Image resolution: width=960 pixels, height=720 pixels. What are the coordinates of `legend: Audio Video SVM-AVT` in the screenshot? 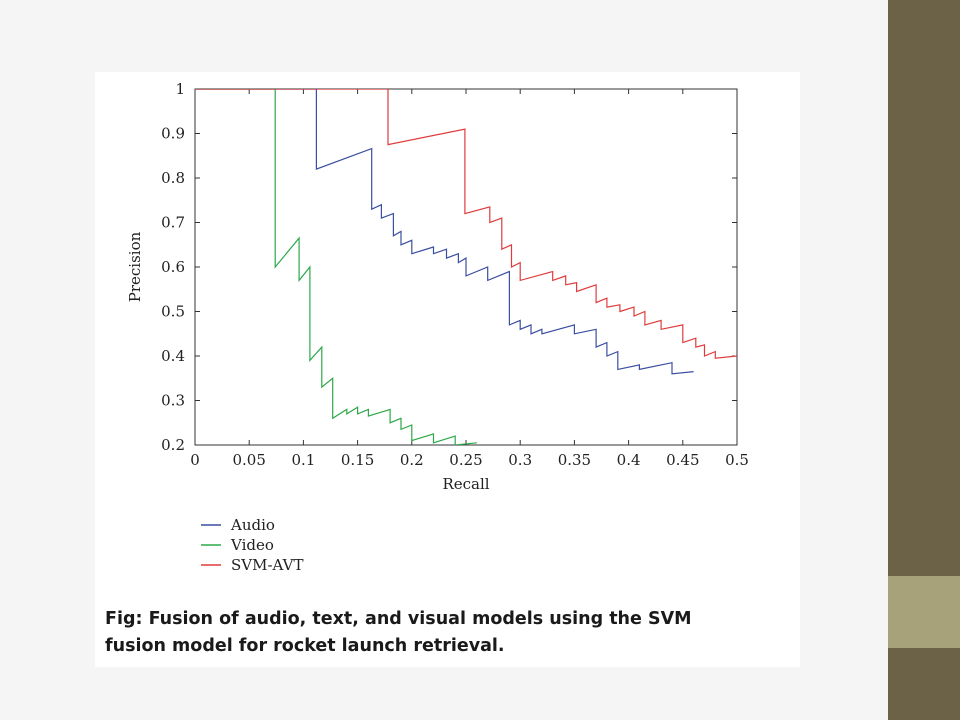 It's located at (252, 545).